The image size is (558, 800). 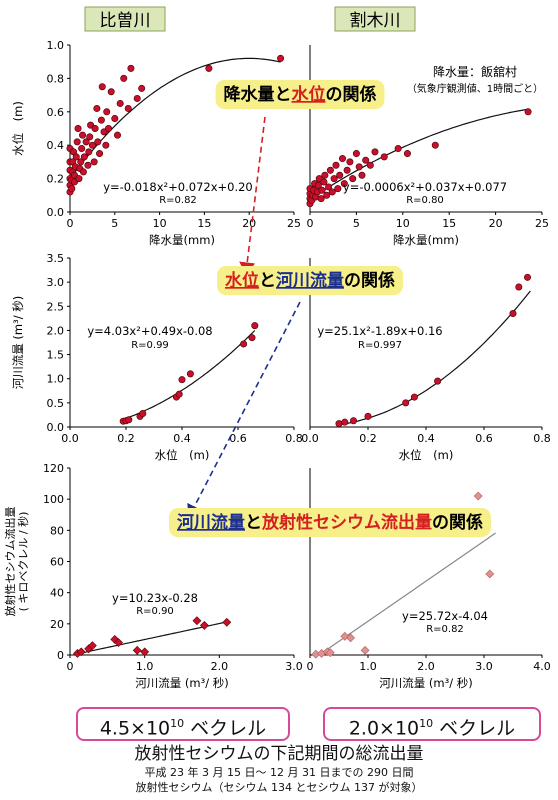 I want to click on fit-r-value: R=0.82, so click(x=445, y=629).